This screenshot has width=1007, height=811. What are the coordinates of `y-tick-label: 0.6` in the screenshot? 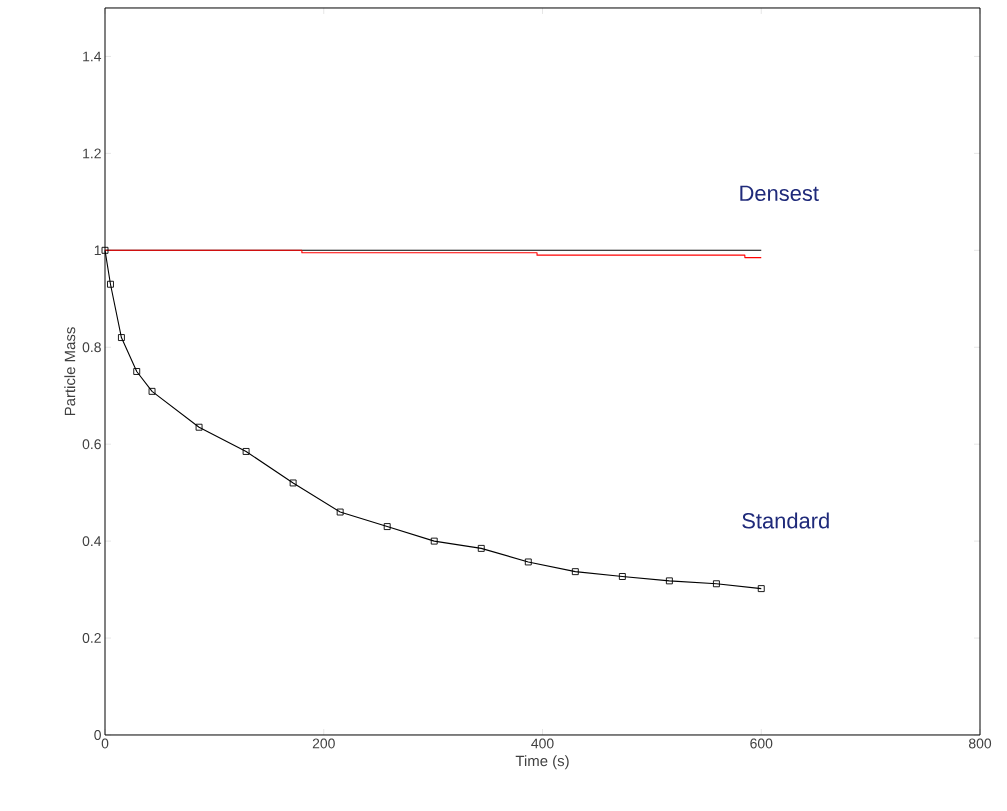 It's located at (91, 444).